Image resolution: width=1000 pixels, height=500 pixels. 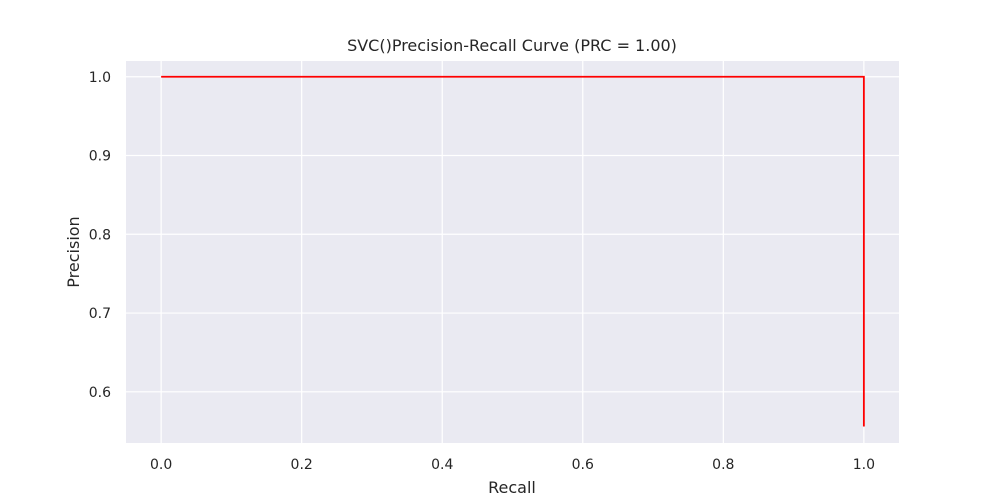 I want to click on x-tick-label: 0.6, so click(x=583, y=465).